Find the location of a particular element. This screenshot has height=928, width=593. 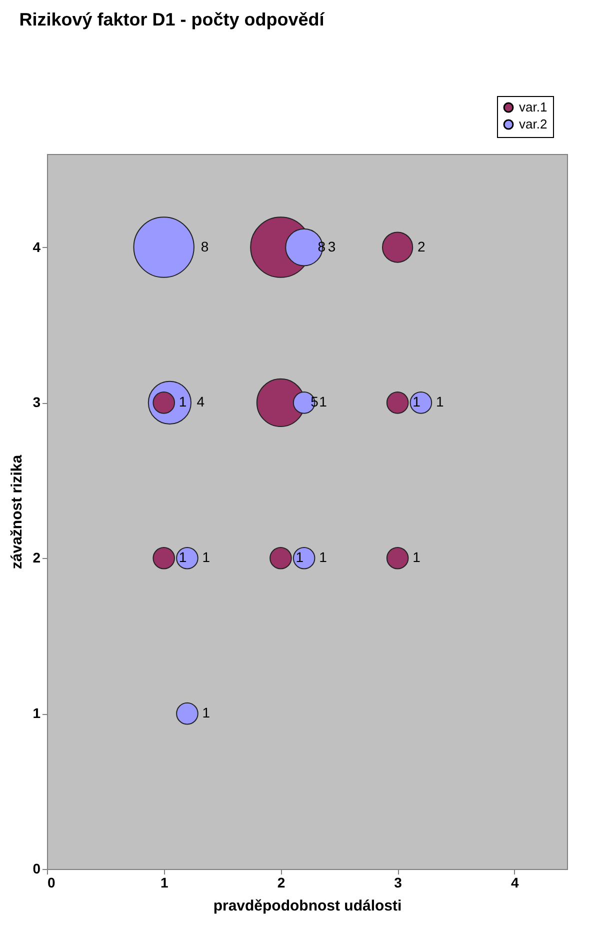

x-tick-label: 1 is located at coordinates (164, 882).